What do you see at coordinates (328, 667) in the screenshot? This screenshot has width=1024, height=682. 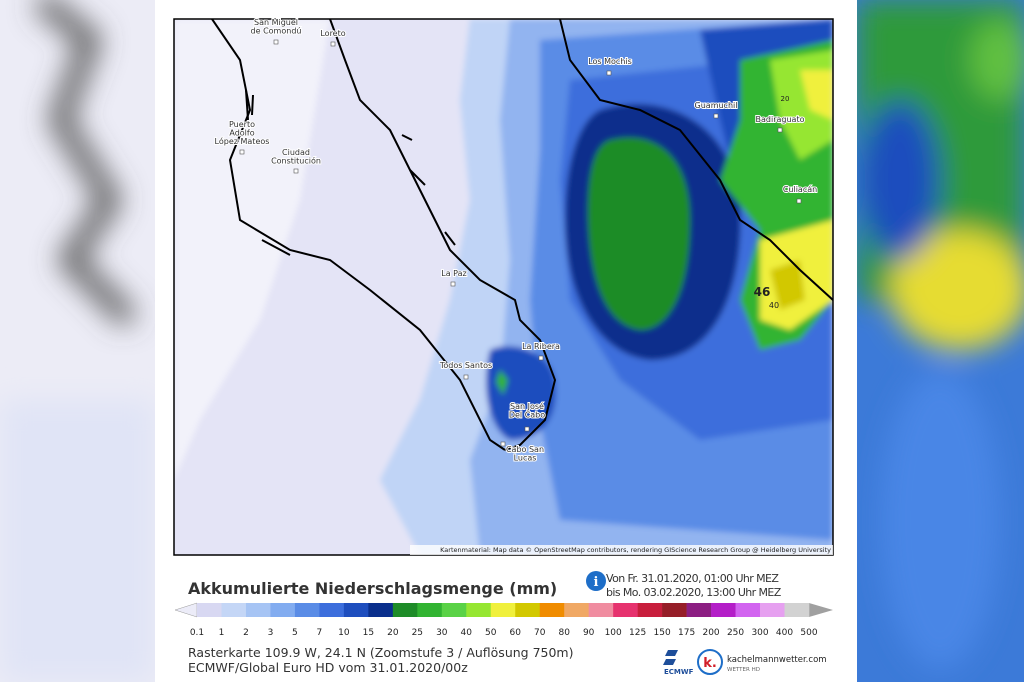 I see `footer-line2: ECMWF/Global Euro HD vom 31.01.2020/00z` at bounding box center [328, 667].